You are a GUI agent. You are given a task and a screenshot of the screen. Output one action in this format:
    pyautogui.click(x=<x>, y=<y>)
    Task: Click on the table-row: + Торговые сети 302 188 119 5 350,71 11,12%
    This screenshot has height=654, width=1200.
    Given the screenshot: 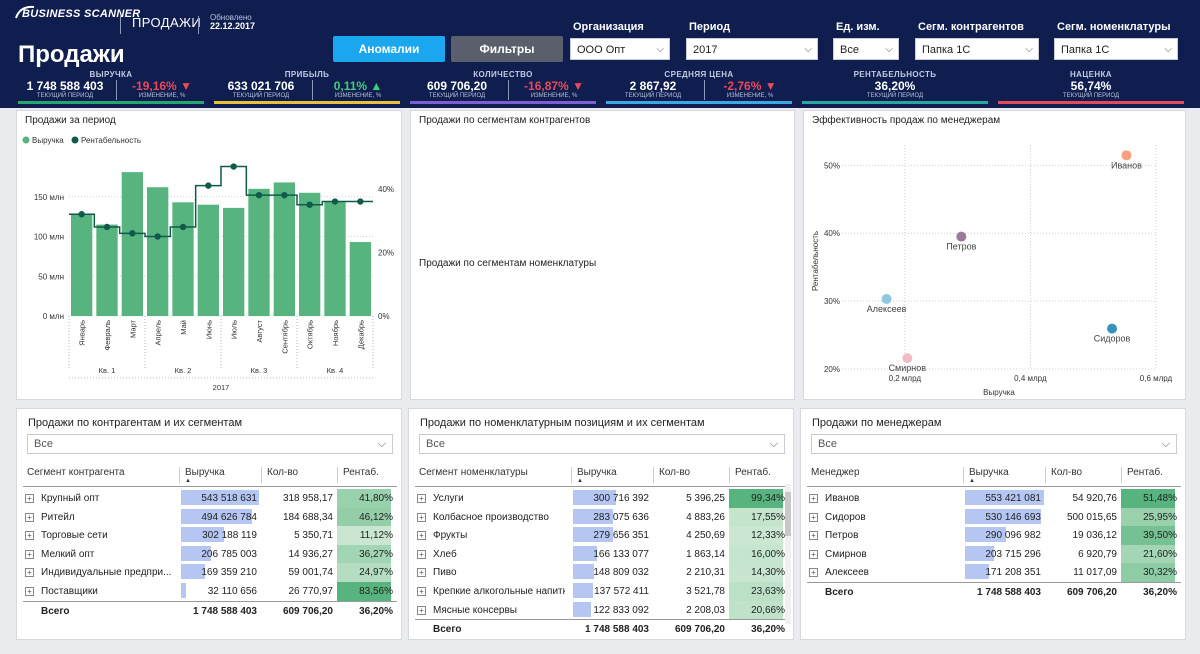 What is the action you would take?
    pyautogui.click(x=210, y=536)
    